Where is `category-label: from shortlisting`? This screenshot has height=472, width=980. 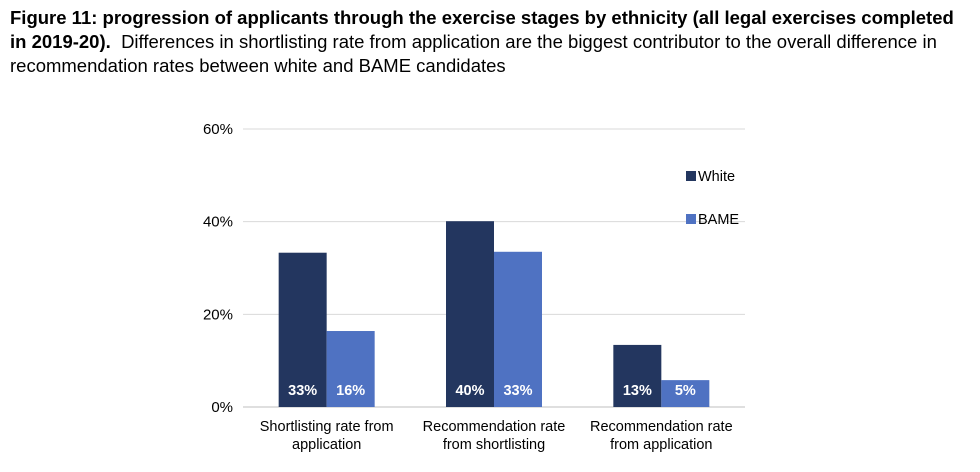
category-label: from shortlisting is located at coordinates (494, 445).